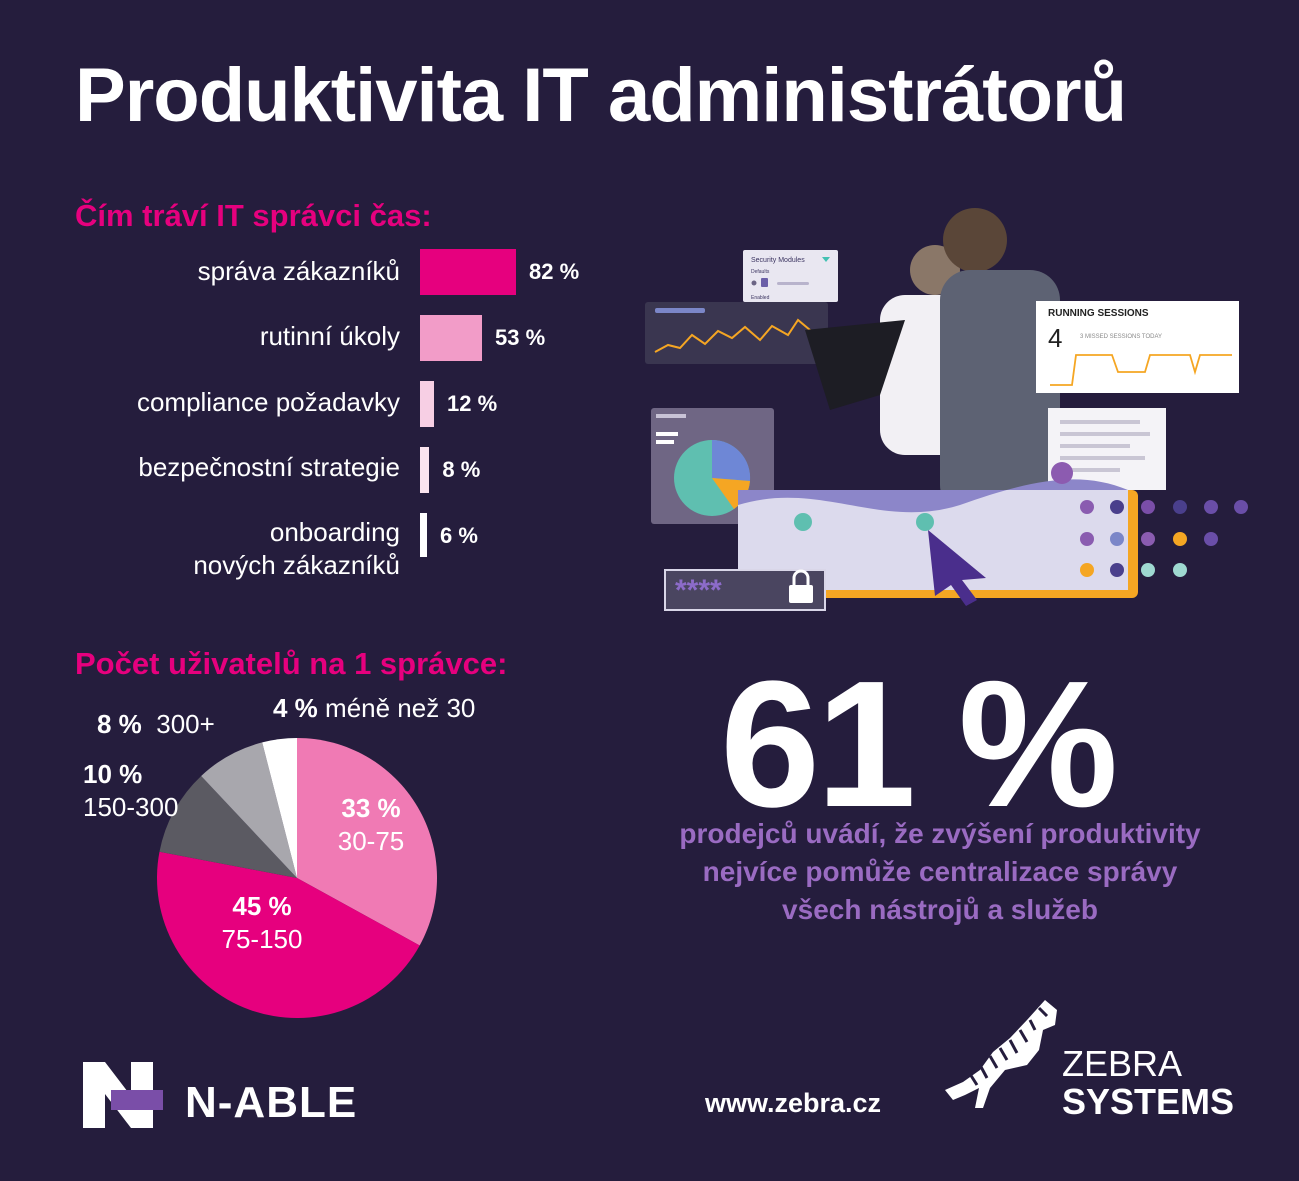  Describe the element at coordinates (123, 1095) in the screenshot. I see `nable-logo-icon` at that location.